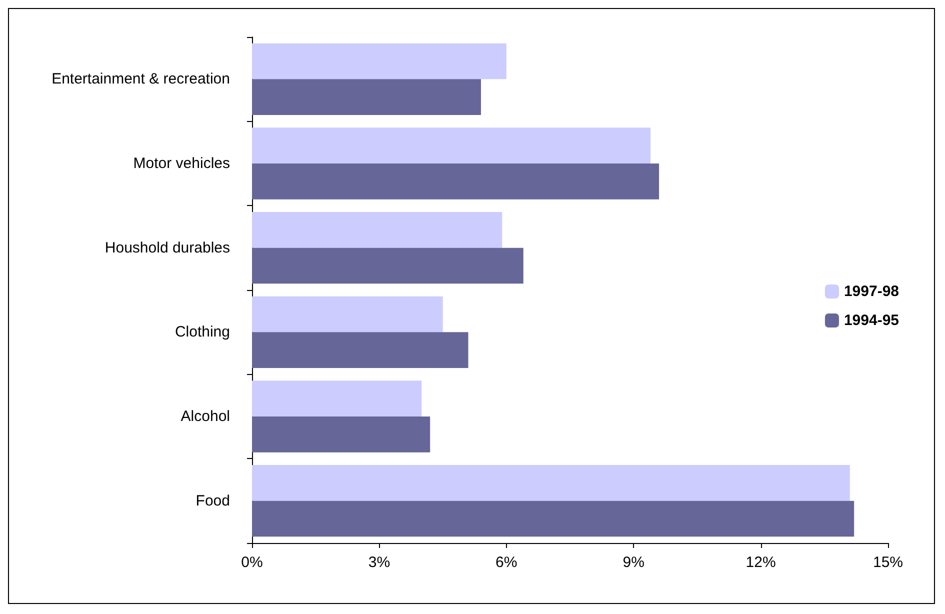 The image size is (945, 614). Describe the element at coordinates (202, 332) in the screenshot. I see `y-tick-label: Clothing` at that location.